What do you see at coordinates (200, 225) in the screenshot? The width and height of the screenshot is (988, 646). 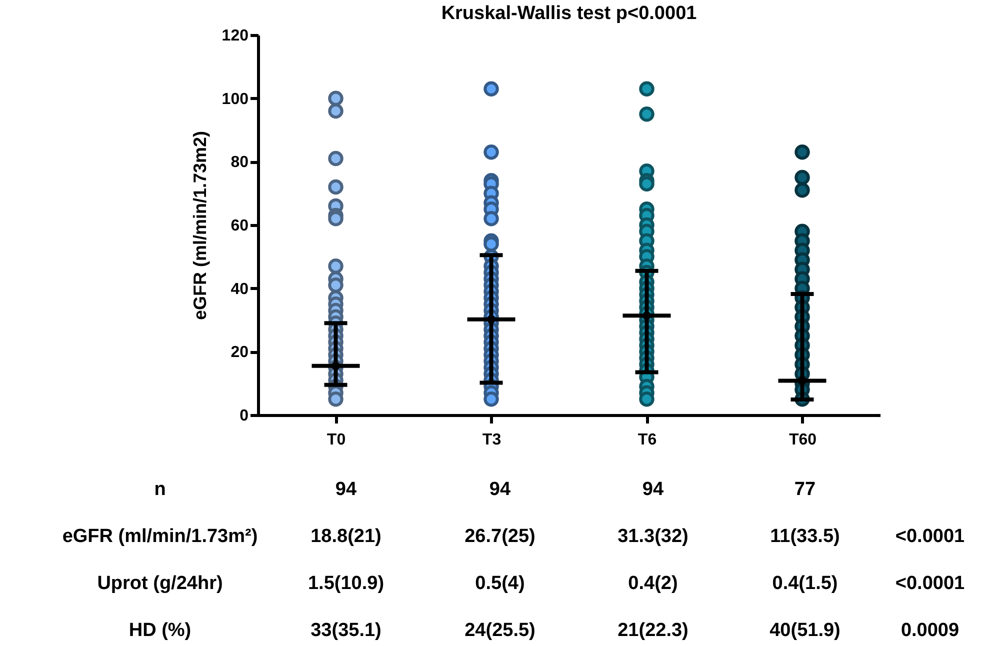 I see `y-axis-title: eGFR (ml/min/1.73m2)` at bounding box center [200, 225].